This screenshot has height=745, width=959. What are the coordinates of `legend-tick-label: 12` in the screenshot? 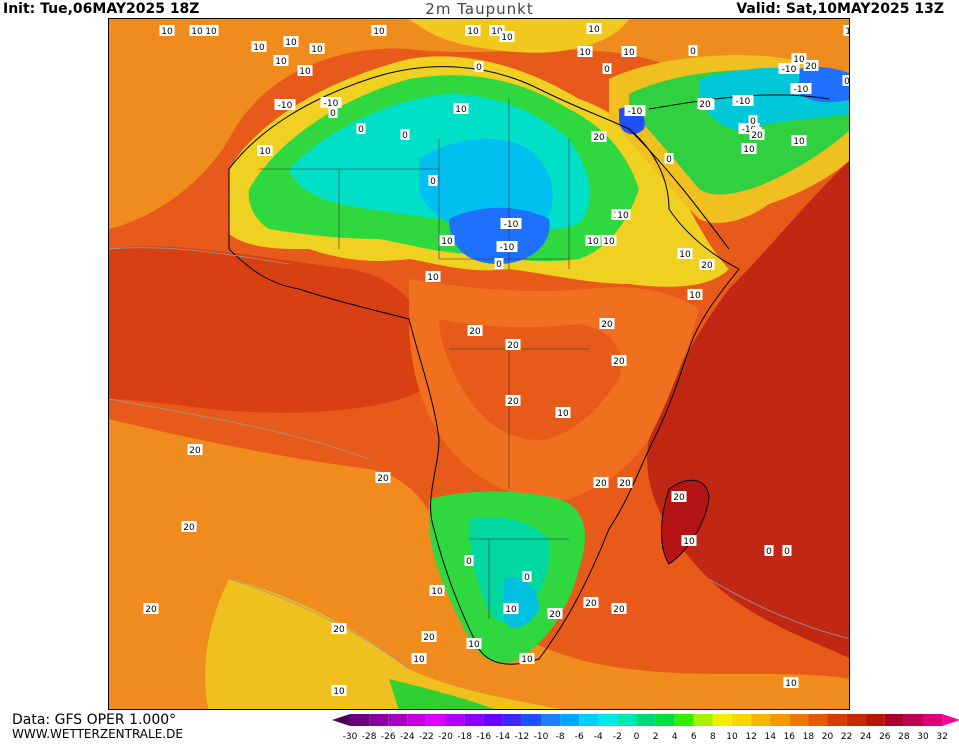 It's located at (750, 736).